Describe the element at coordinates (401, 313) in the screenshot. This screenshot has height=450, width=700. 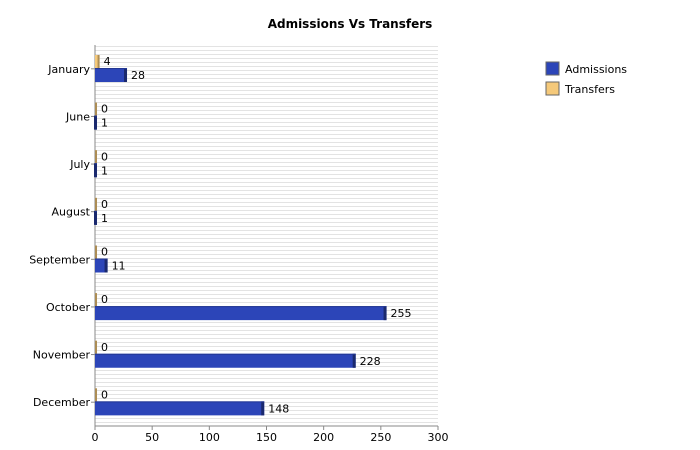
I see `admissions-value-label: 255` at that location.